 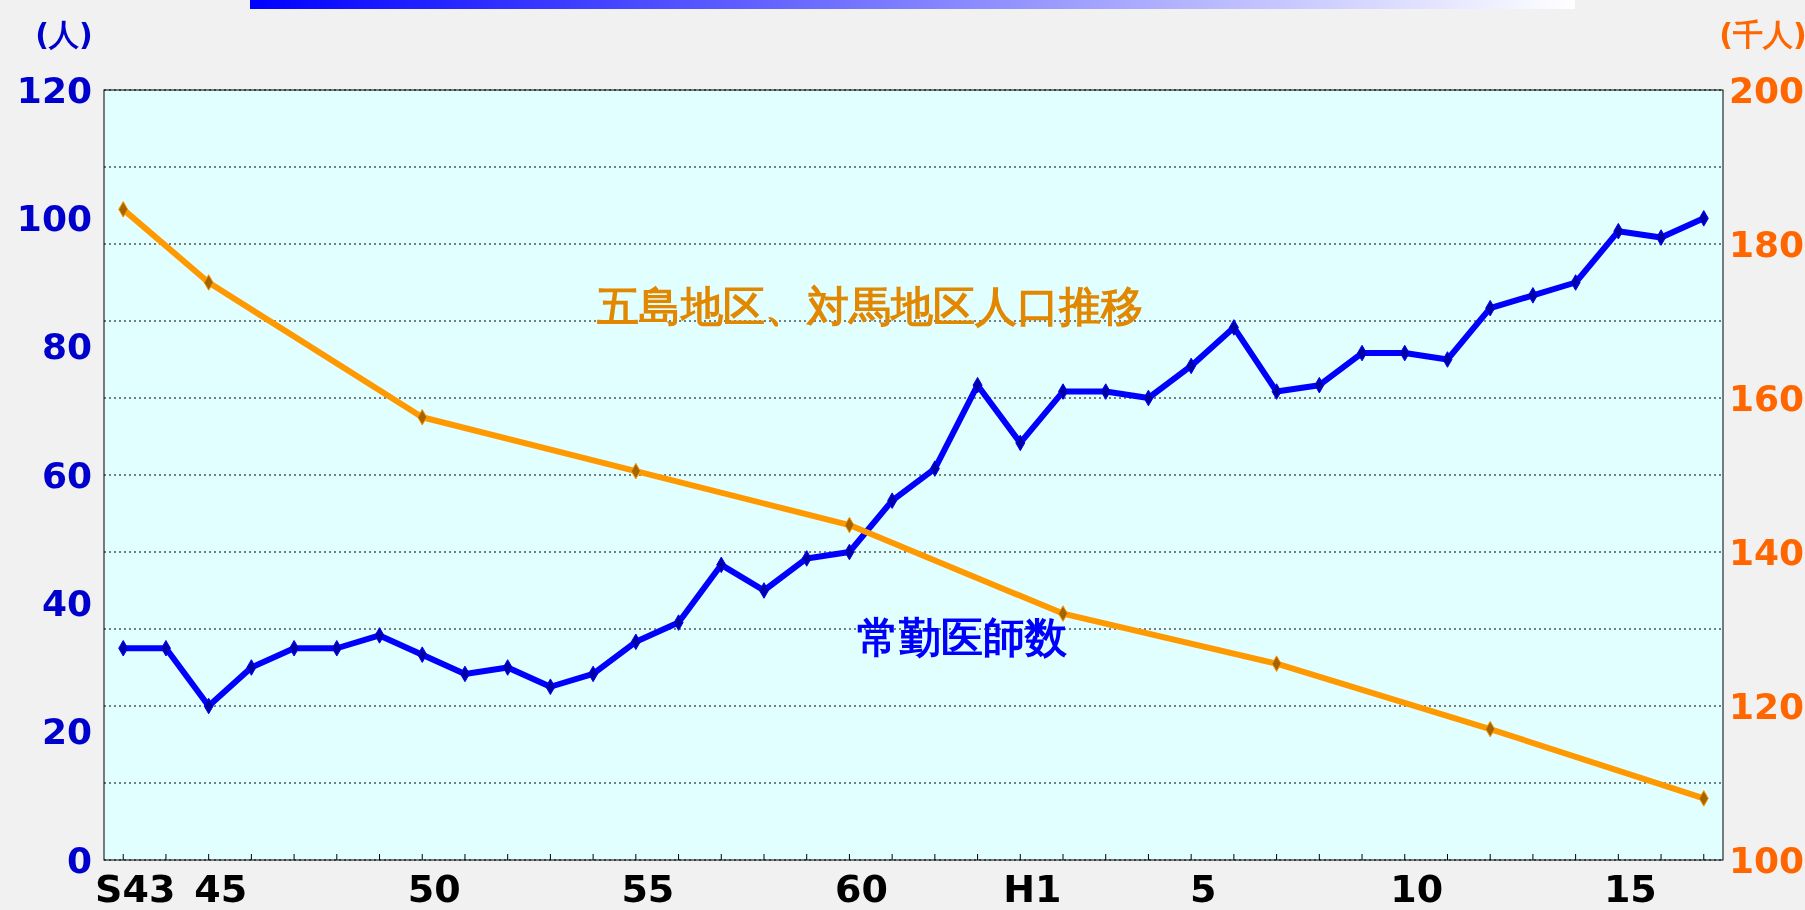 I want to click on y-axis-title: (人), so click(x=64, y=34).